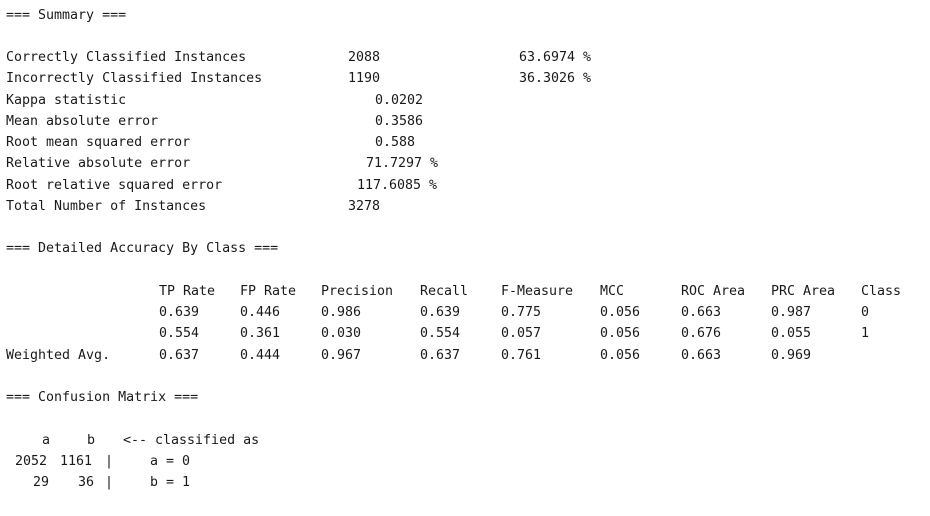 The height and width of the screenshot is (516, 930). I want to click on summary-value-rmse: 0.588, so click(395, 142).